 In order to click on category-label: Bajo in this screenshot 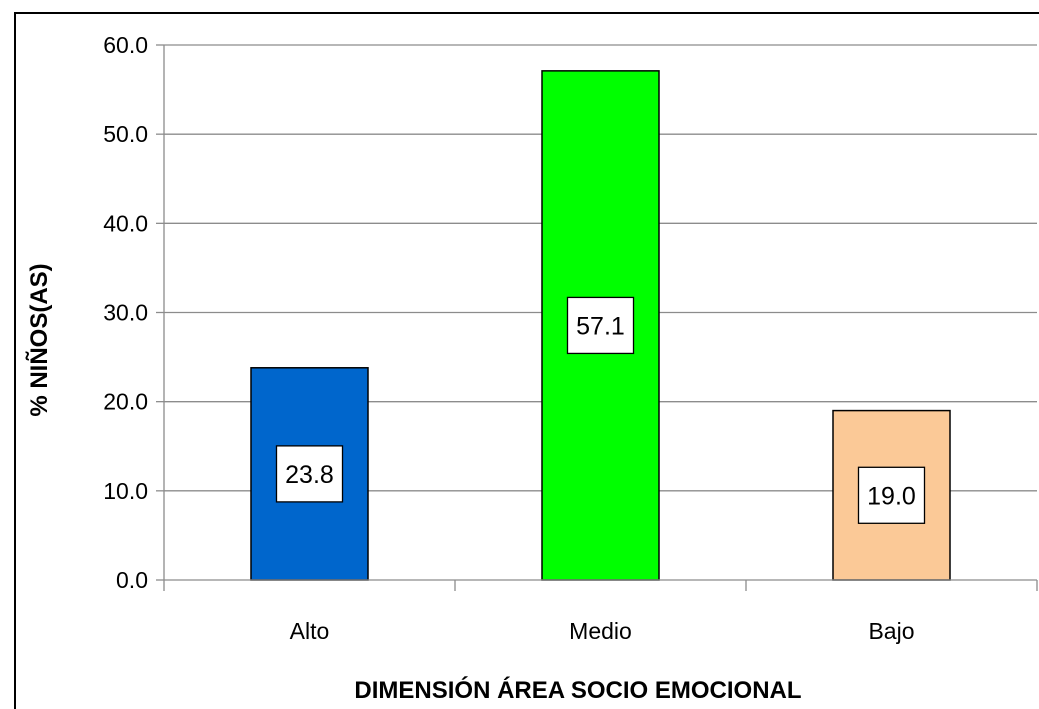, I will do `click(891, 631)`.